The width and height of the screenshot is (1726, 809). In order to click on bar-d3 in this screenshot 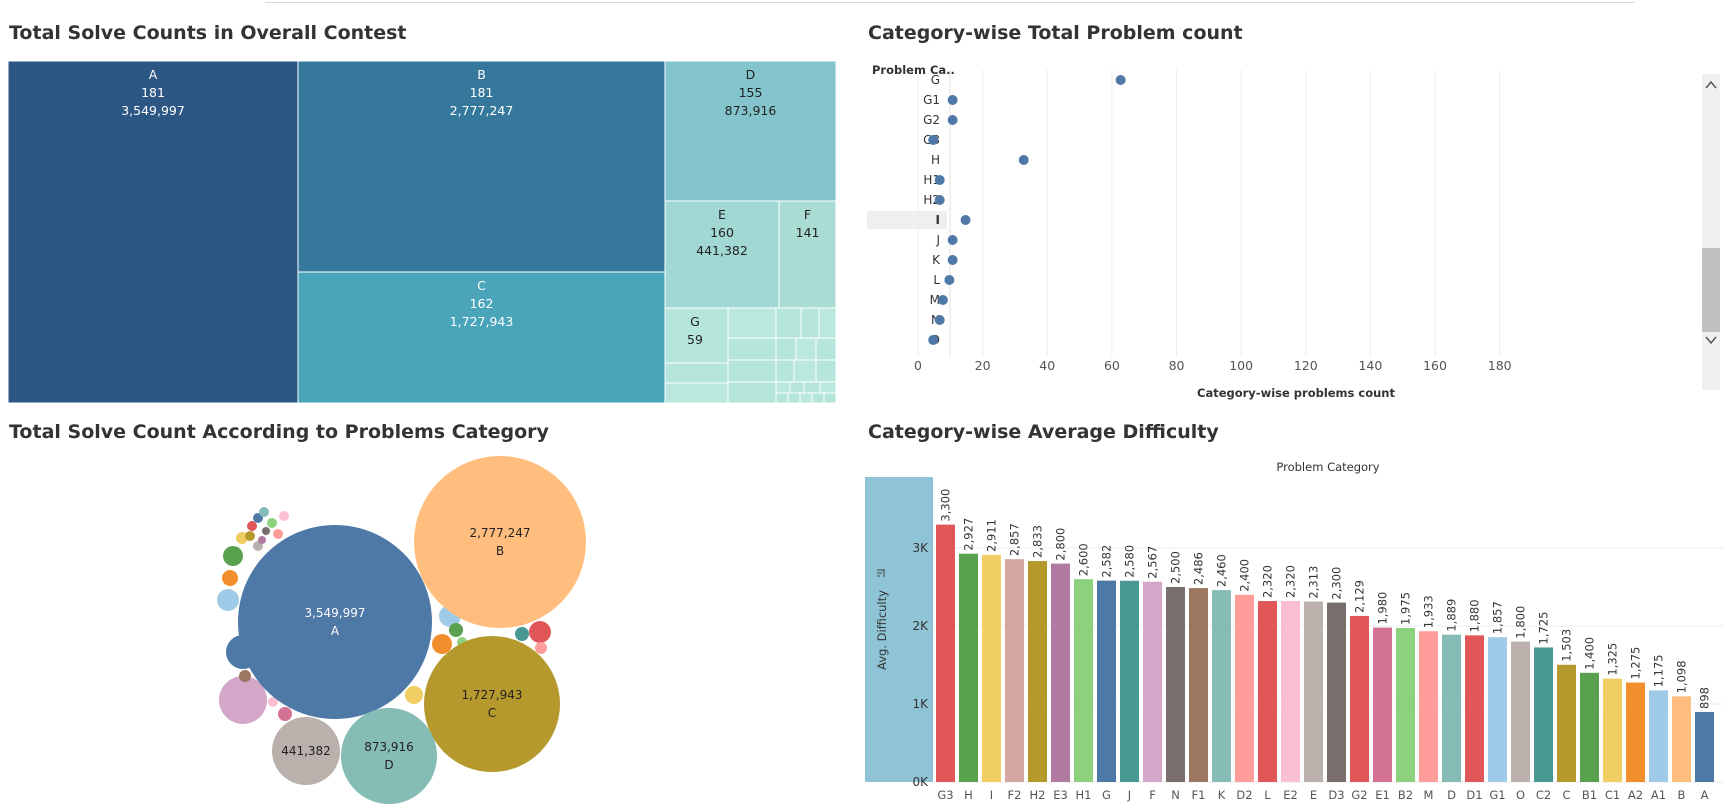, I will do `click(1336, 692)`.